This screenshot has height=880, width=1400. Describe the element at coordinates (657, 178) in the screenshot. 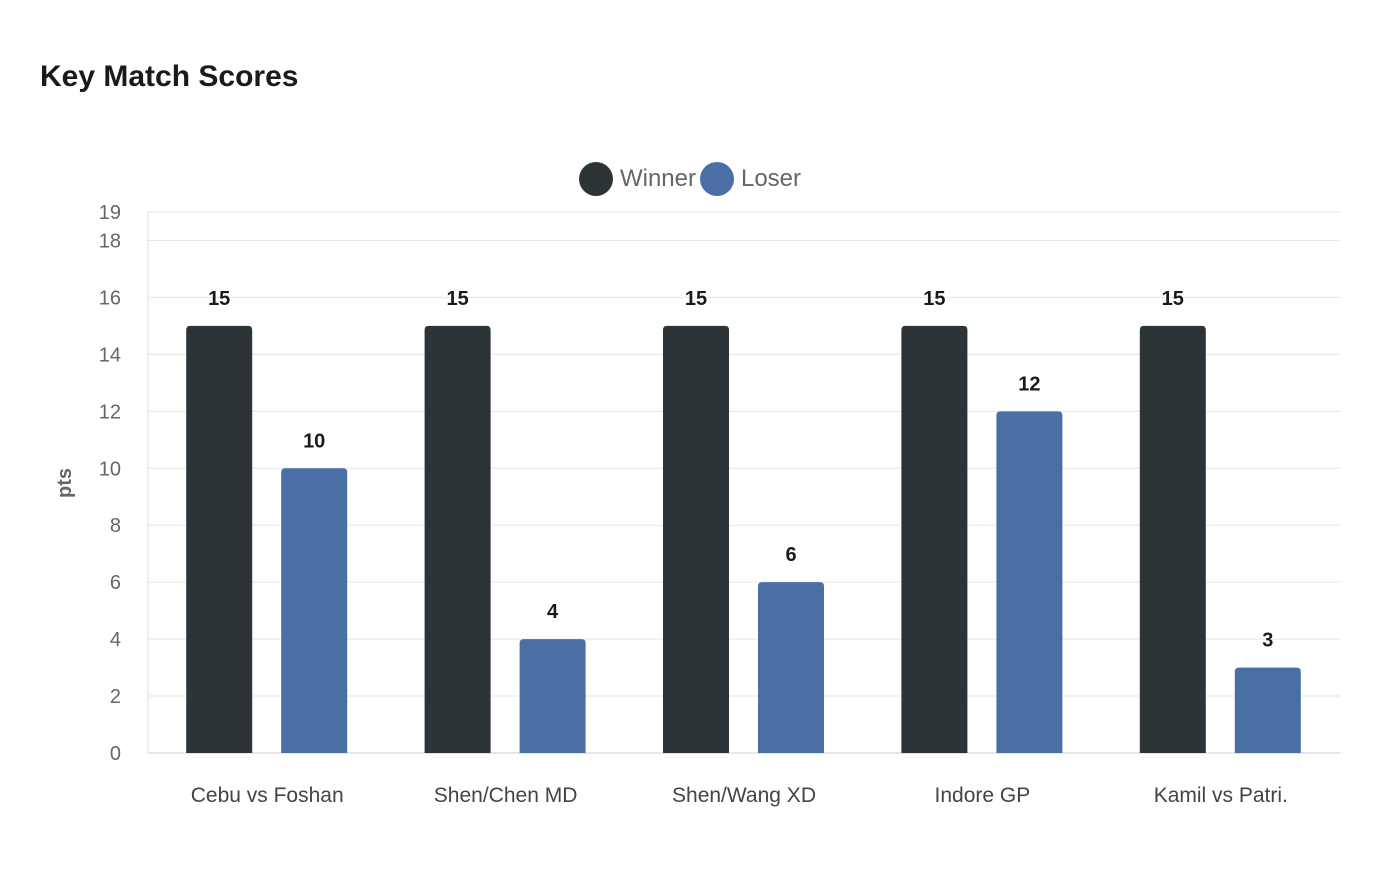

I see `legend-label-winner: Winner` at that location.